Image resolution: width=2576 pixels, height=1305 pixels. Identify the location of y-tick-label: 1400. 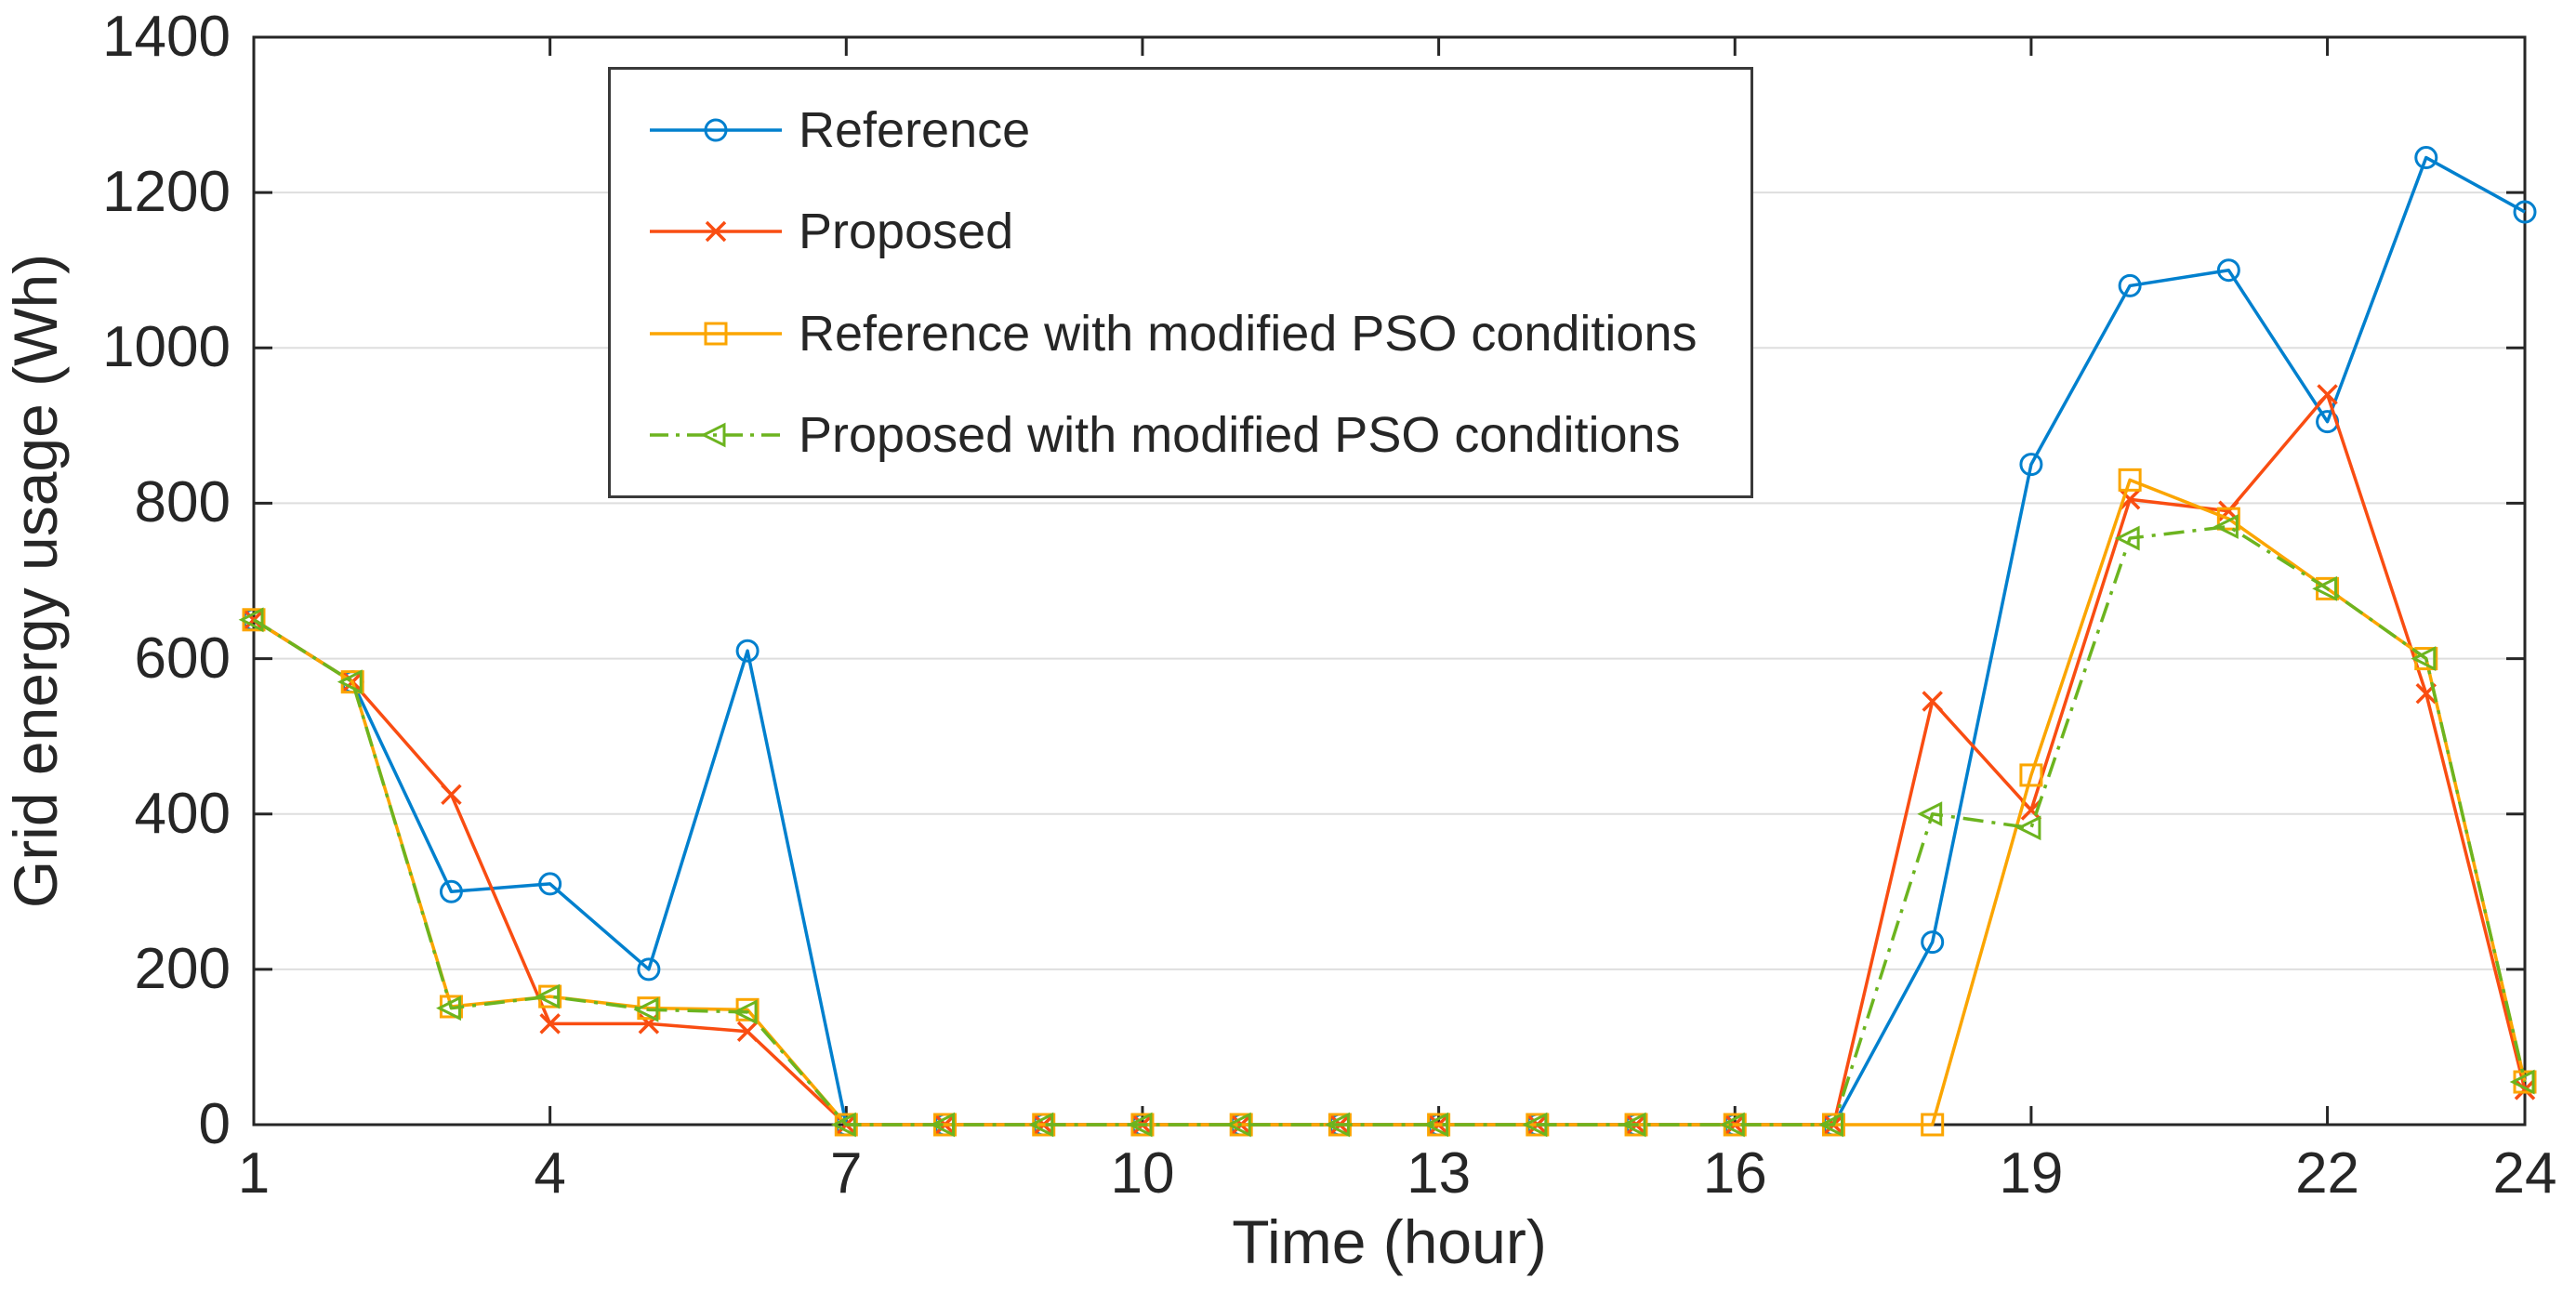
(166, 37).